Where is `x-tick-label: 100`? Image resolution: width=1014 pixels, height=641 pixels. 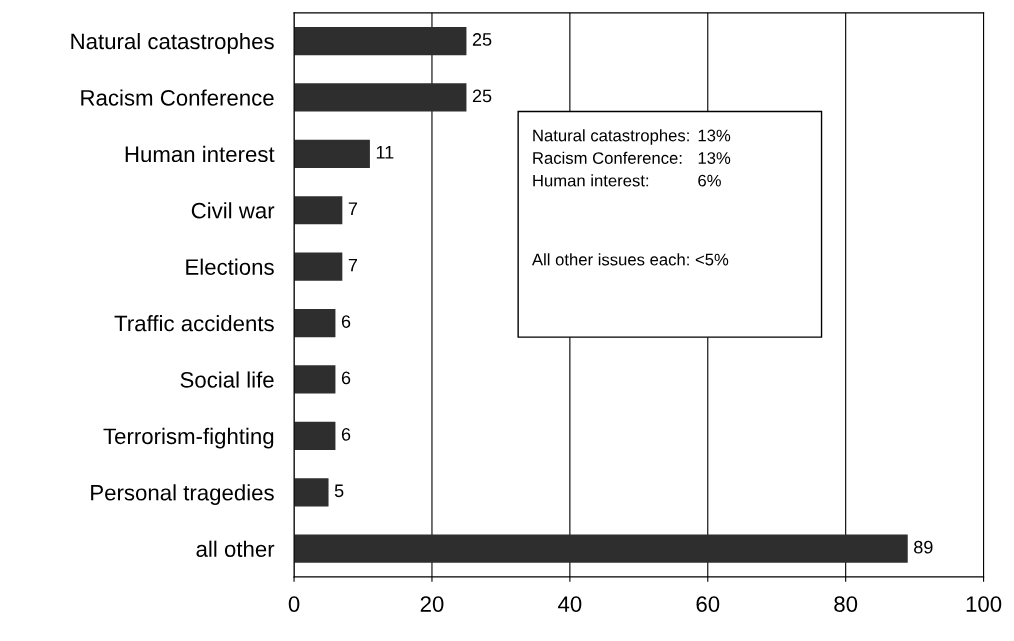 x-tick-label: 100 is located at coordinates (984, 604).